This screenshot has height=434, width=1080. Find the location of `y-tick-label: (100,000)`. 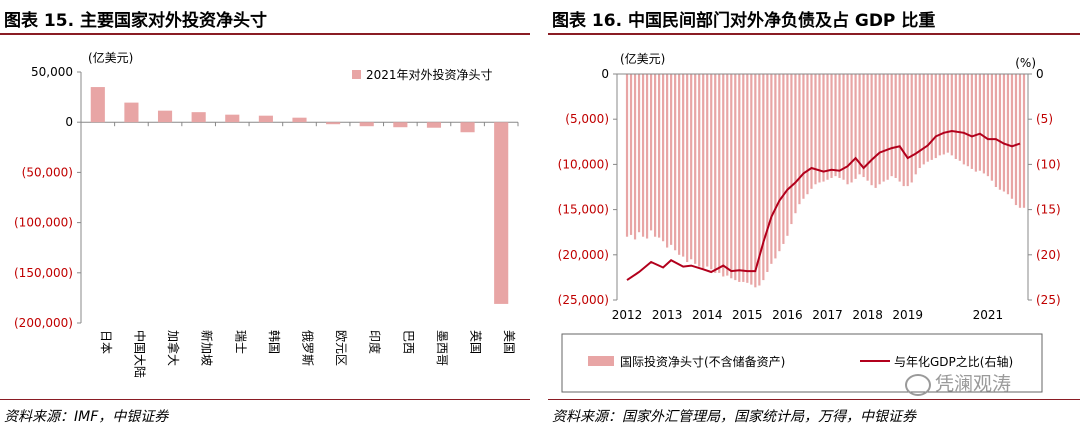

y-tick-label: (100,000) is located at coordinates (43, 223).